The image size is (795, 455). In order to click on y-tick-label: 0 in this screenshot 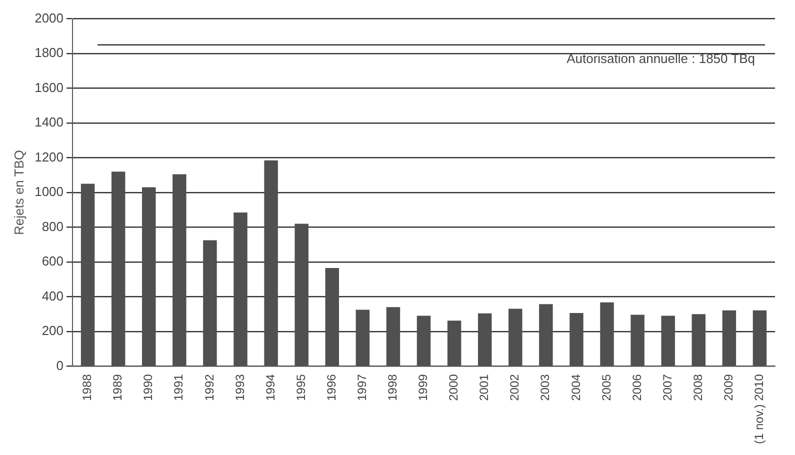, I will do `click(60, 365)`.